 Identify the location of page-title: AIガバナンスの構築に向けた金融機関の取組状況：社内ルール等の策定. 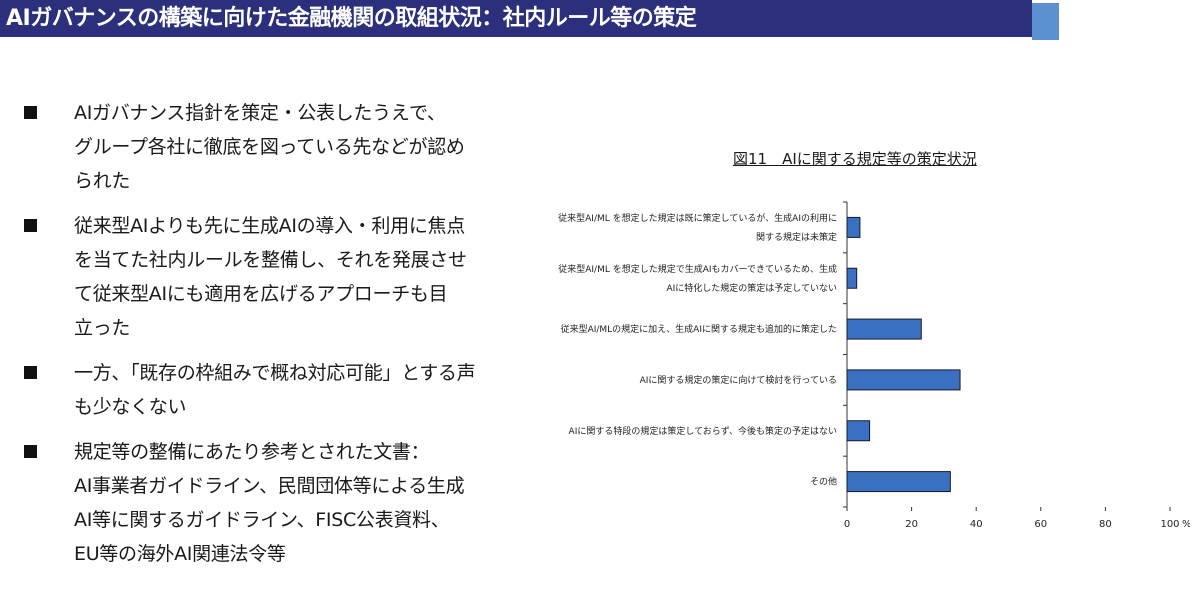
(351, 18).